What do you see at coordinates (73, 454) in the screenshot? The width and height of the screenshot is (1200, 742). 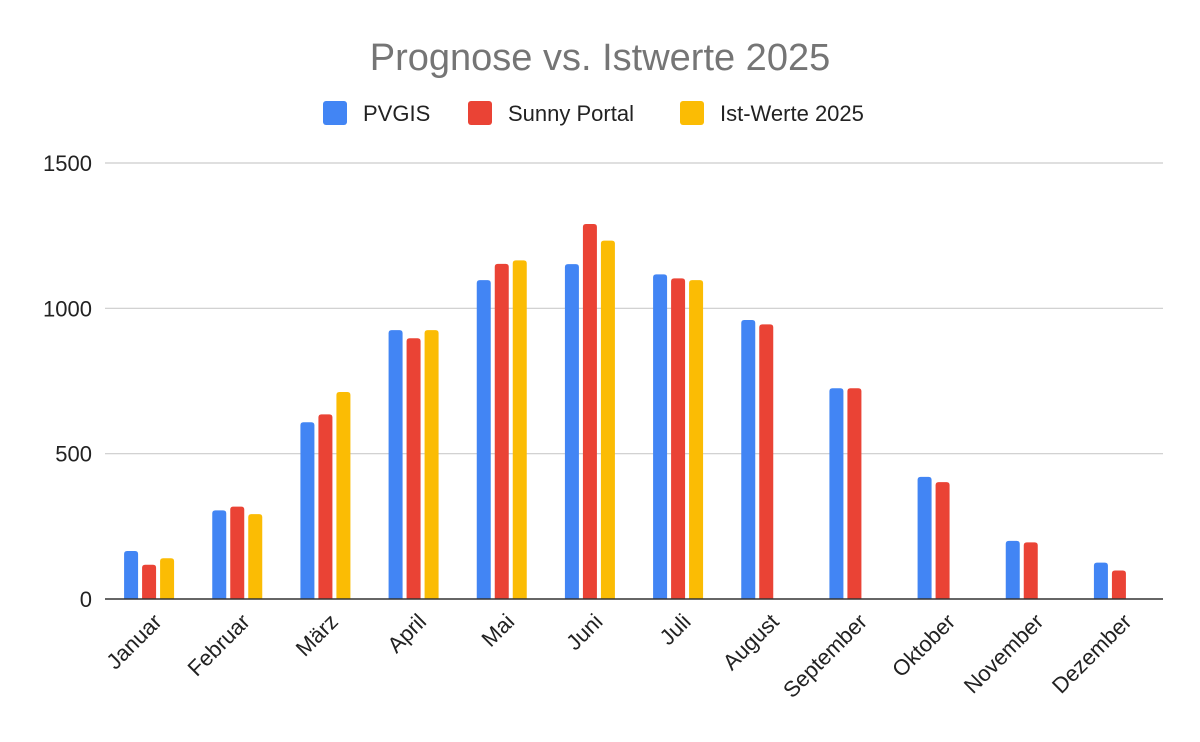 I see `y-tick-label: 500` at bounding box center [73, 454].